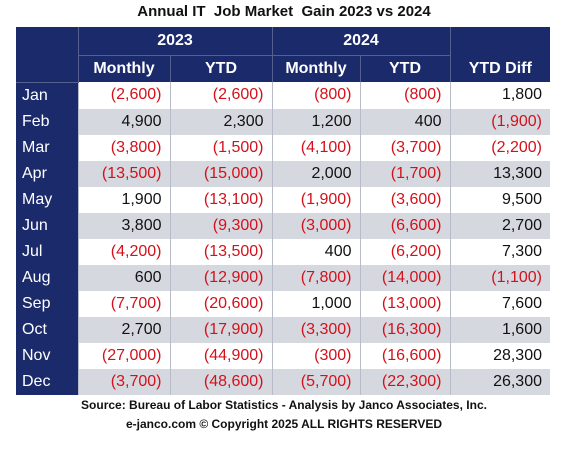 This screenshot has height=451, width=568. I want to click on value-cell: (4,200), so click(123, 251).